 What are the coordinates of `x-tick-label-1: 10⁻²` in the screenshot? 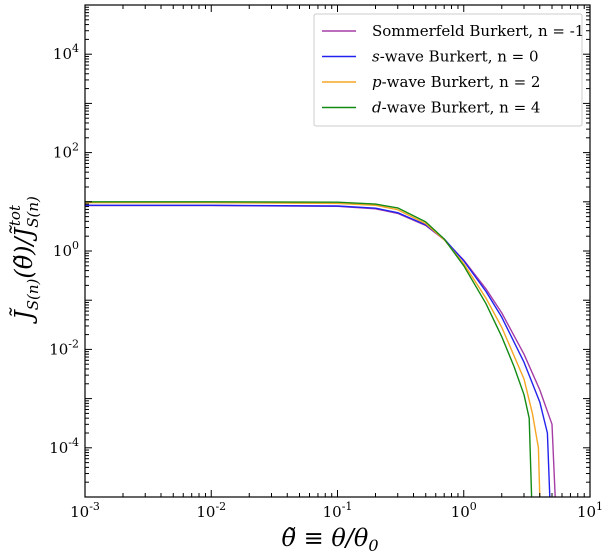 It's located at (211, 510).